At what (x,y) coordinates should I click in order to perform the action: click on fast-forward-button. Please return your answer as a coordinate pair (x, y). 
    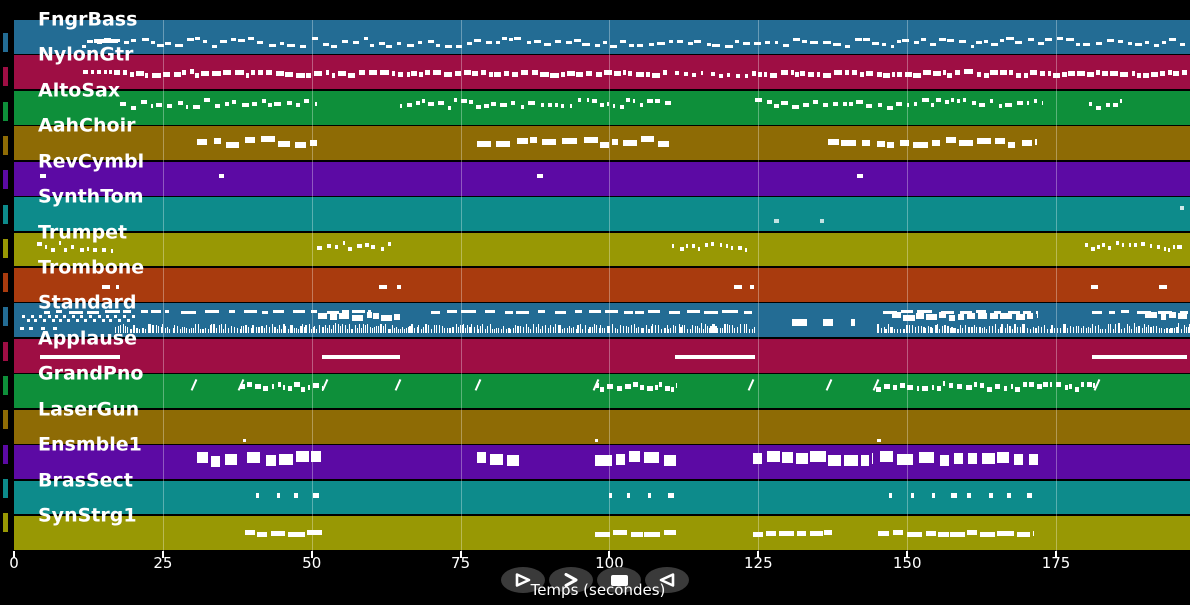
    Looking at the image, I should click on (571, 580).